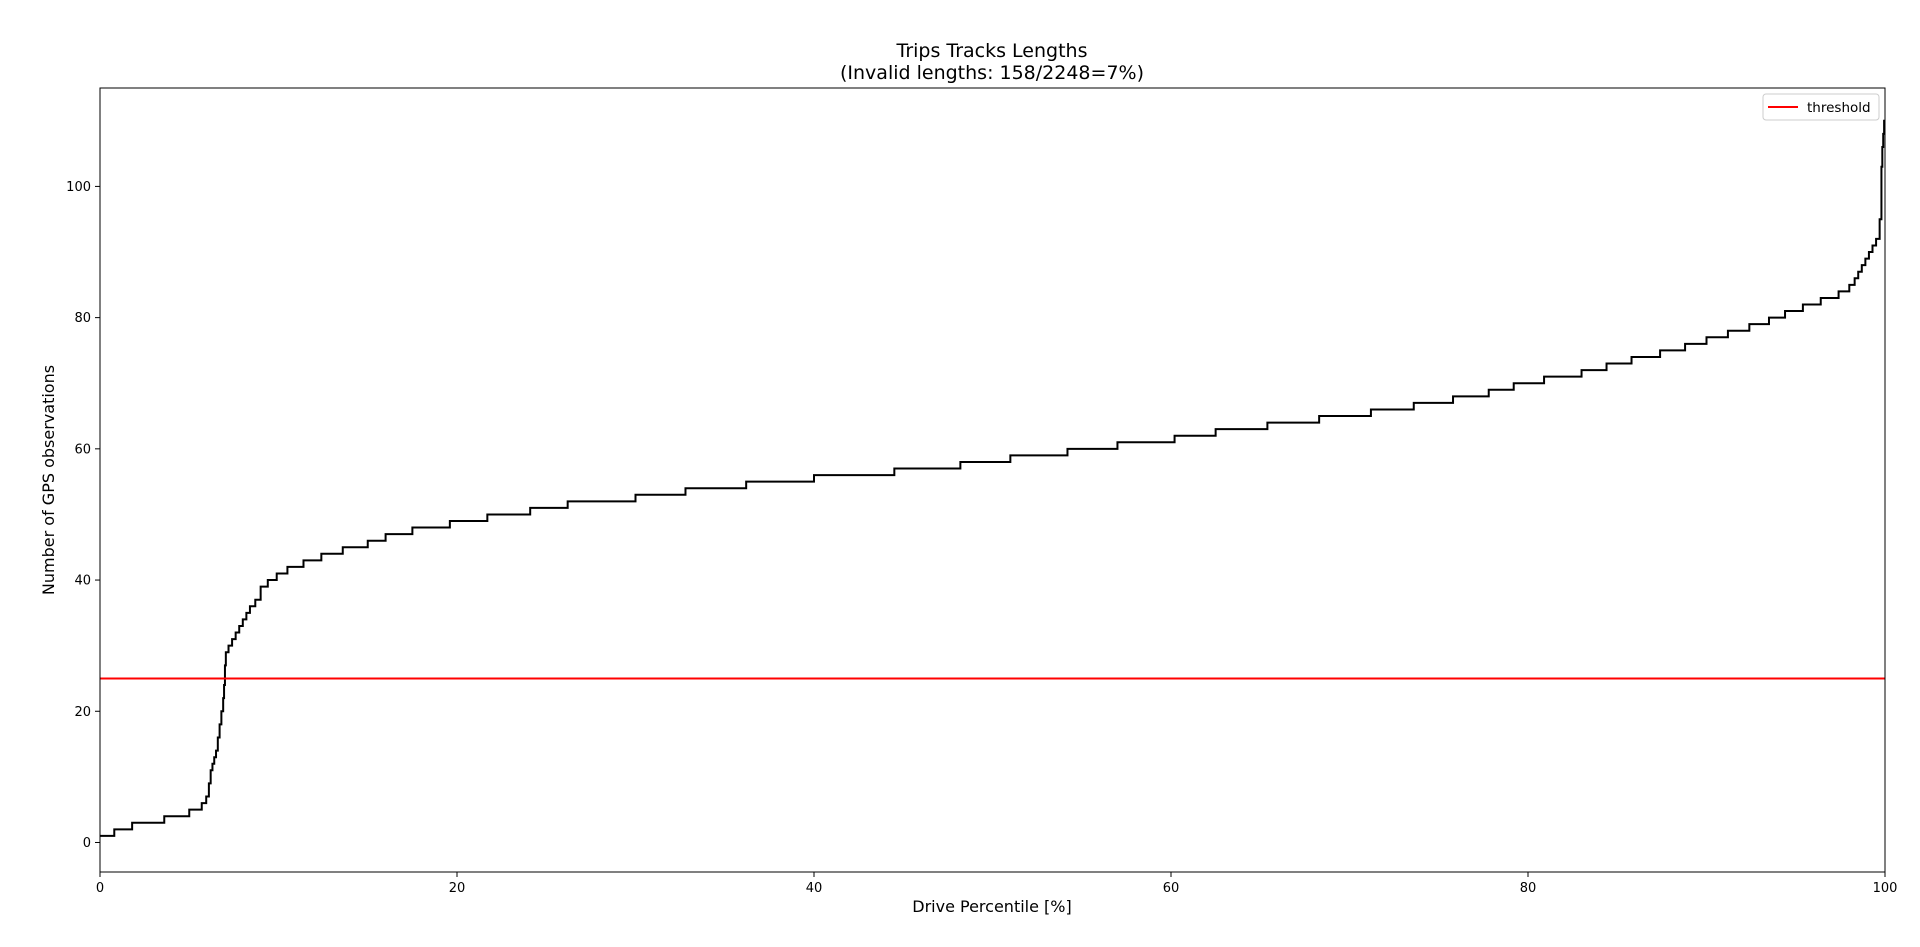 Image resolution: width=1920 pixels, height=947 pixels. I want to click on x-tick-label: 40, so click(814, 888).